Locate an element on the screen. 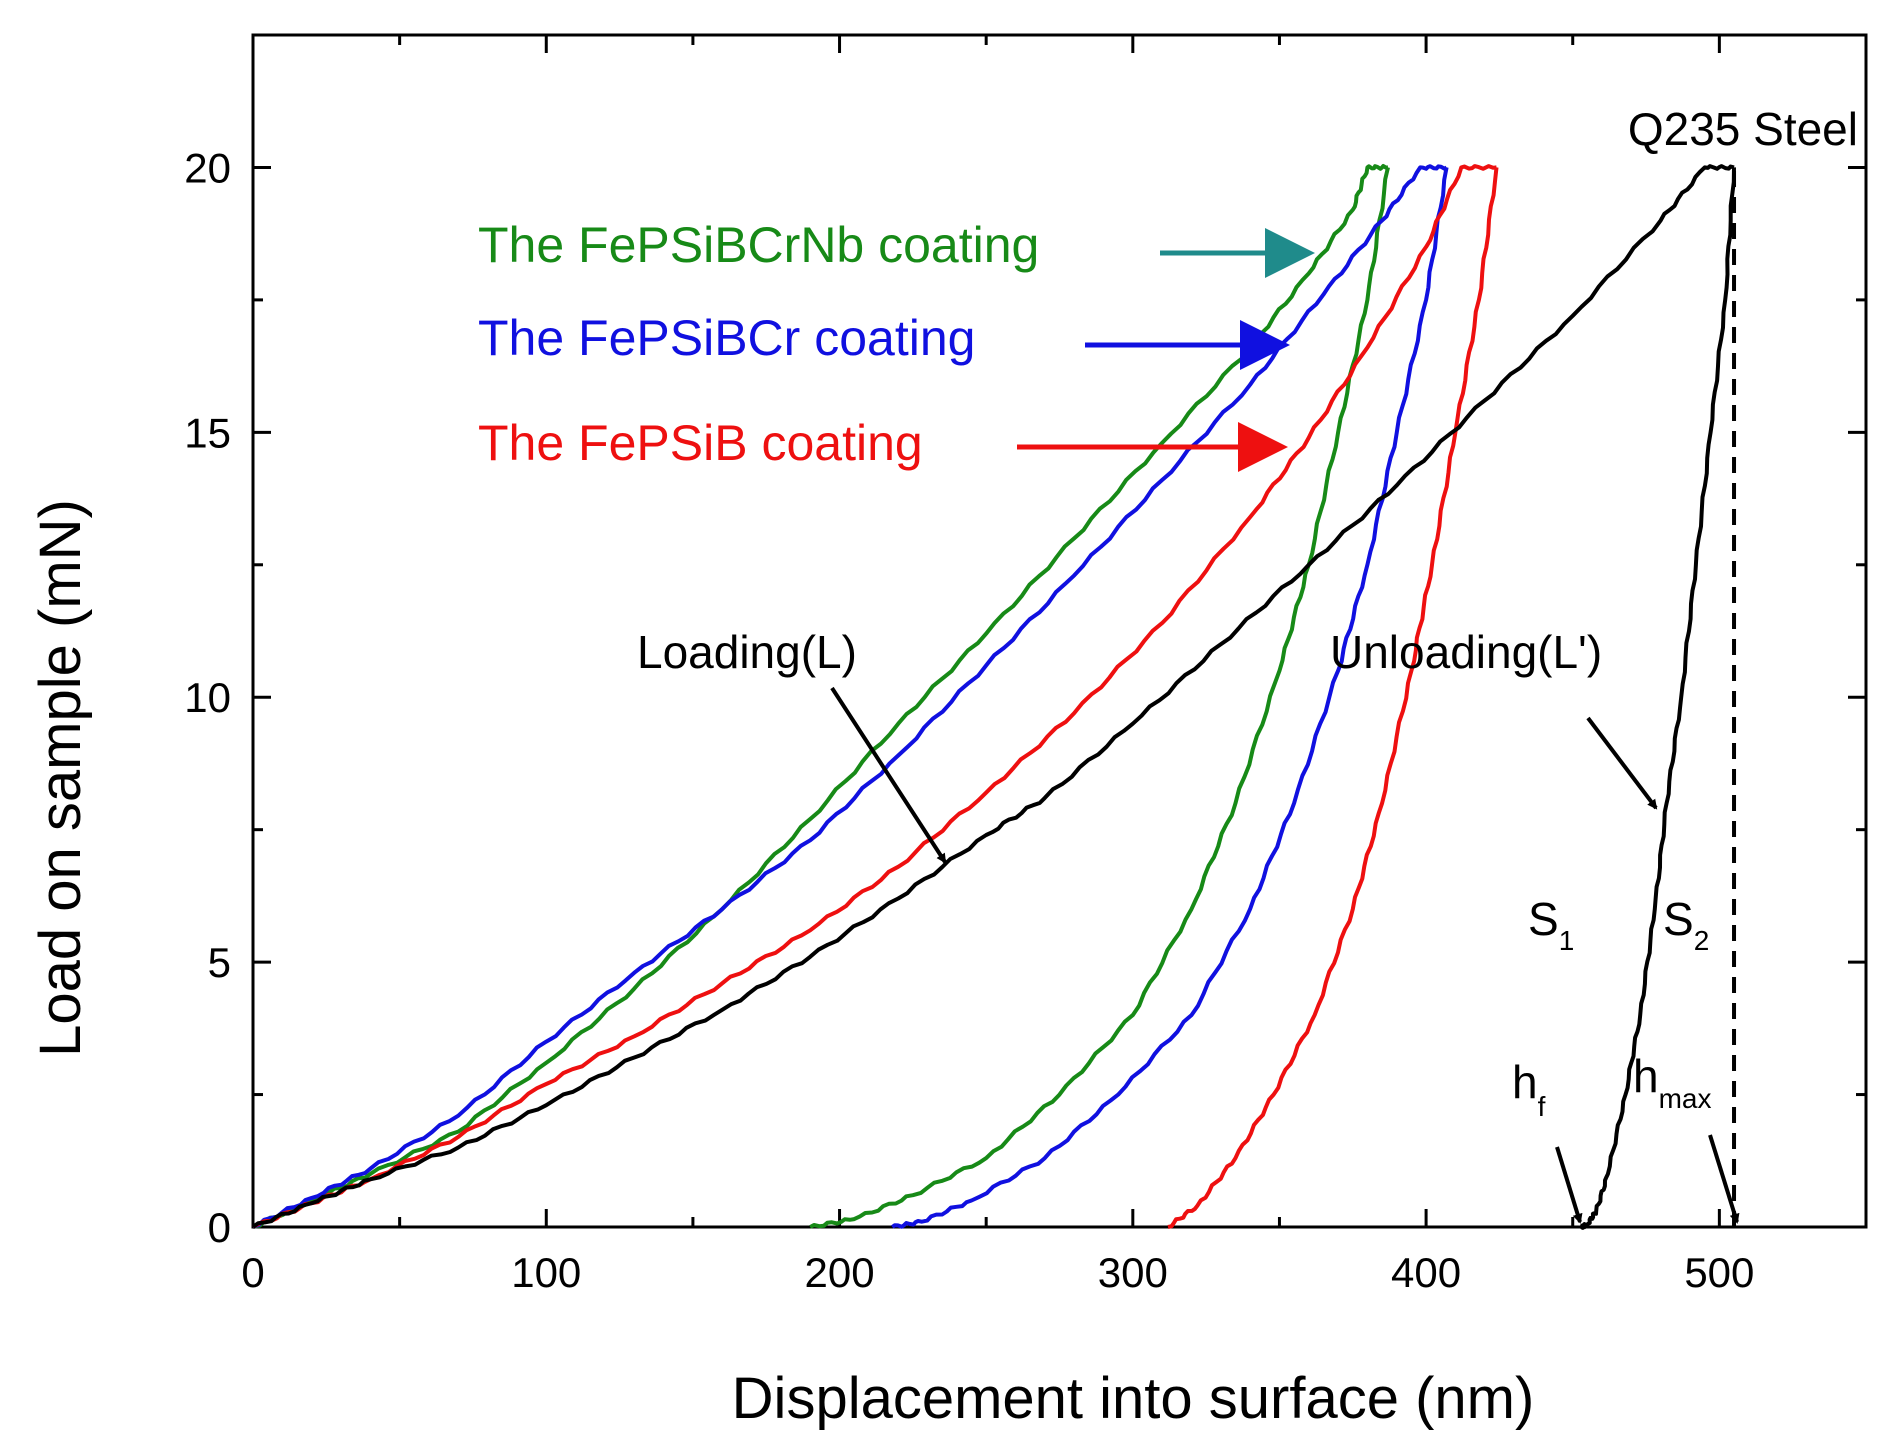 The height and width of the screenshot is (1452, 1893). y-tick-label: 15 is located at coordinates (207, 432).